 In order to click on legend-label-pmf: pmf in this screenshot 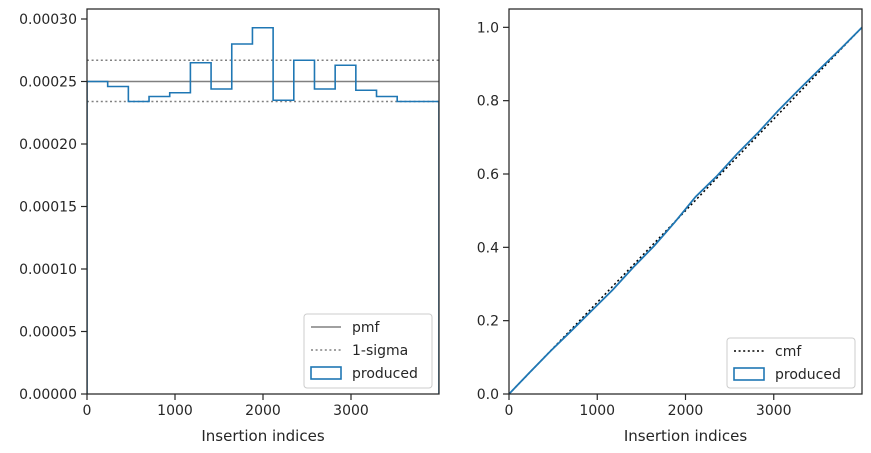, I will do `click(366, 328)`.